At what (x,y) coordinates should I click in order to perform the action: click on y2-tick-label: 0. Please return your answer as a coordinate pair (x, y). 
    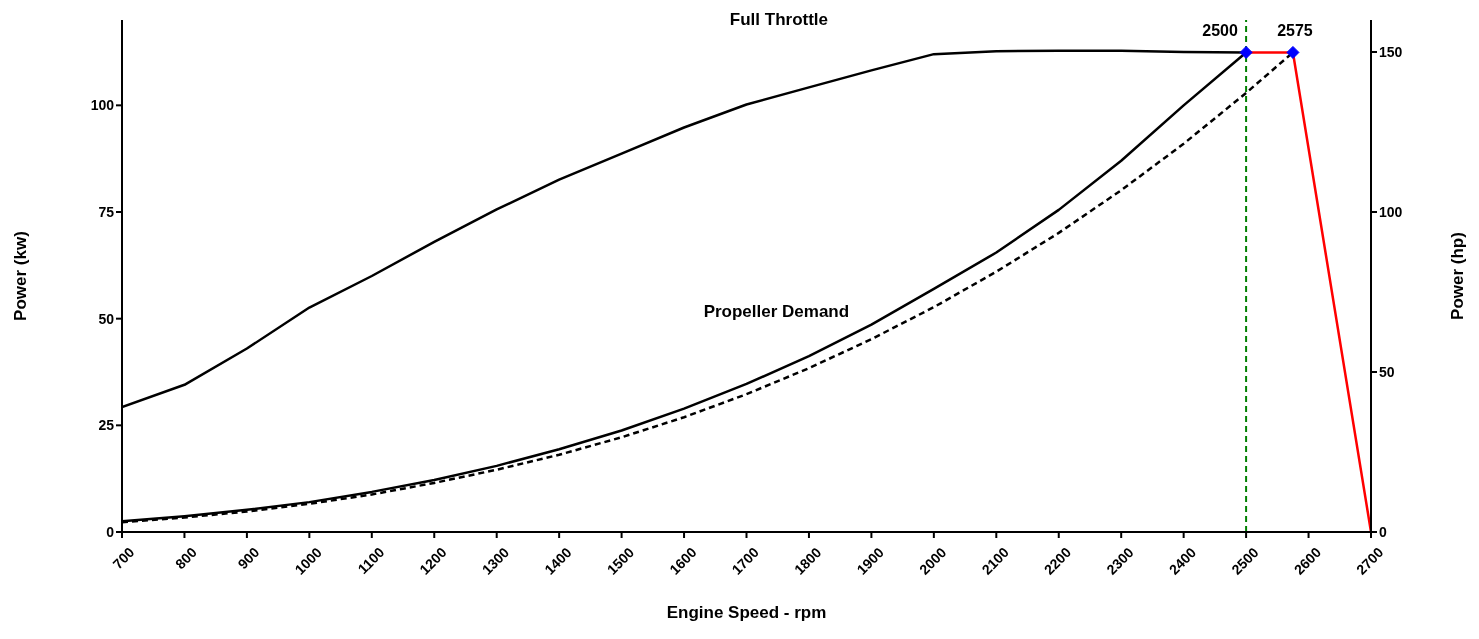
    Looking at the image, I should click on (1383, 531).